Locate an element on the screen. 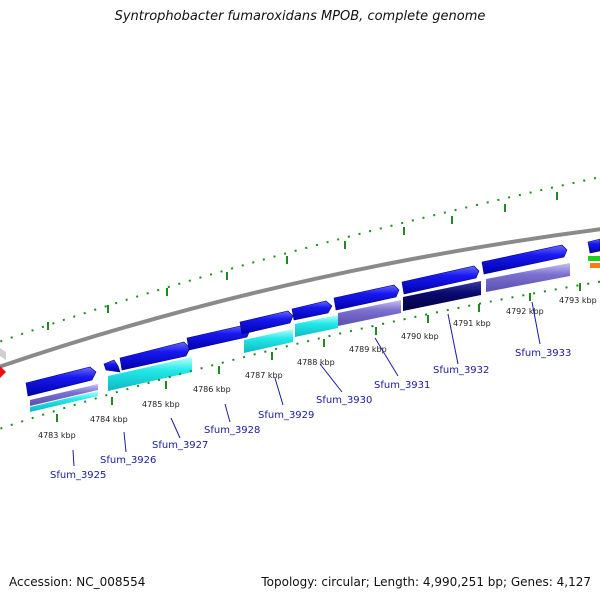  green-feature-right is located at coordinates (594, 258).